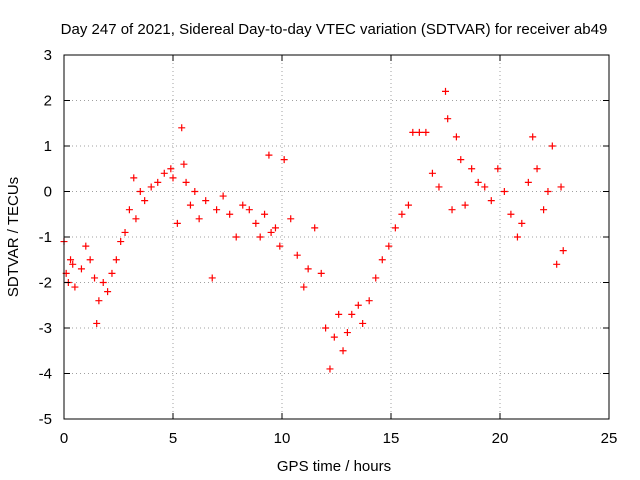  I want to click on y-tick-label: 3, so click(48, 55).